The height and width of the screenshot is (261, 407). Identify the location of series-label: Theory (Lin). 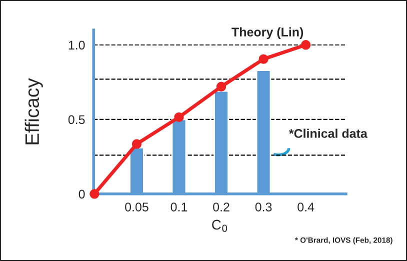
(268, 33).